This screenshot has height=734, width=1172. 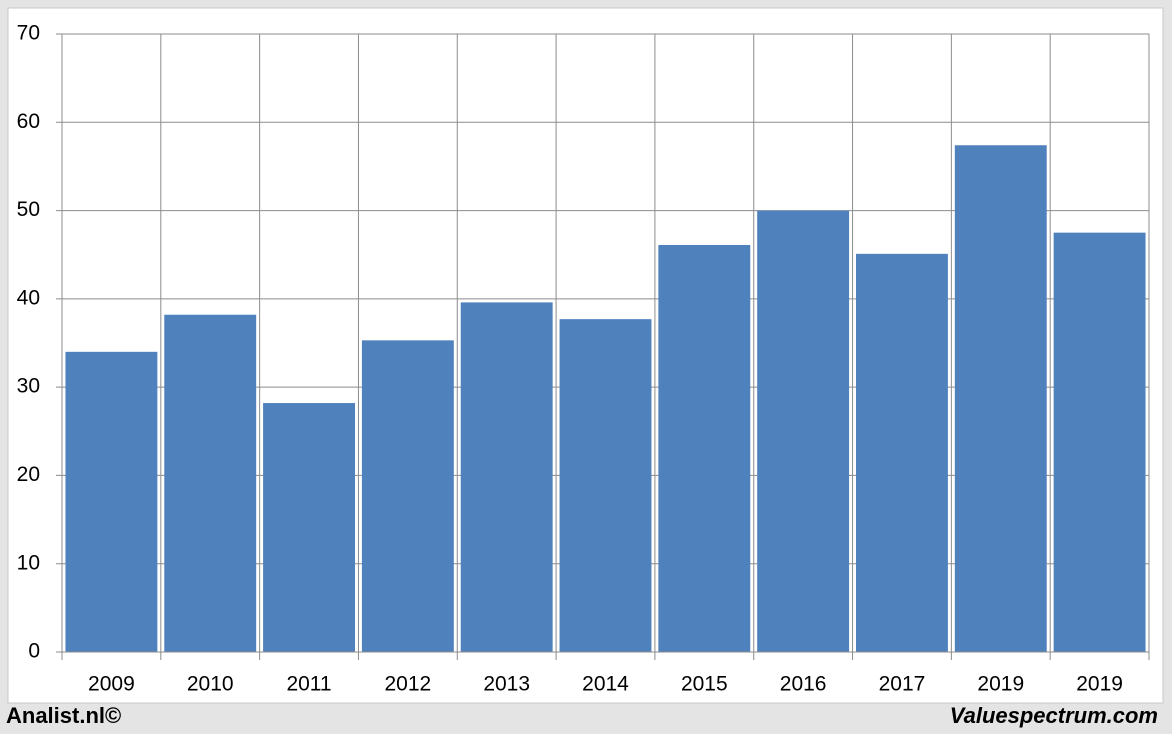 What do you see at coordinates (28, 474) in the screenshot?
I see `y-tick-label: 20` at bounding box center [28, 474].